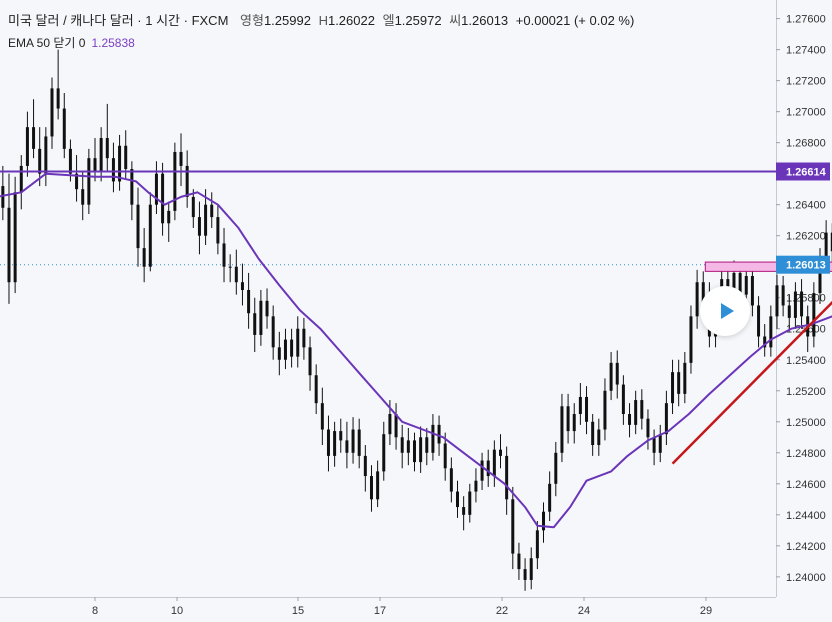 This screenshot has height=622, width=832. What do you see at coordinates (706, 611) in the screenshot?
I see `time-tick-label: 29` at bounding box center [706, 611].